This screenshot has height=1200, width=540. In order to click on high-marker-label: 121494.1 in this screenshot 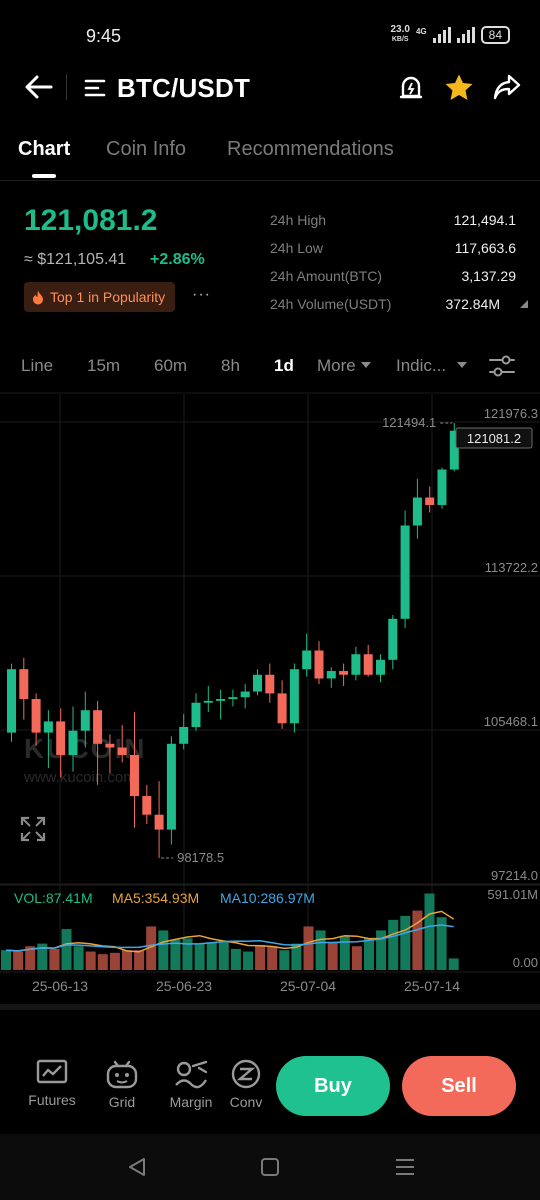, I will do `click(409, 422)`.